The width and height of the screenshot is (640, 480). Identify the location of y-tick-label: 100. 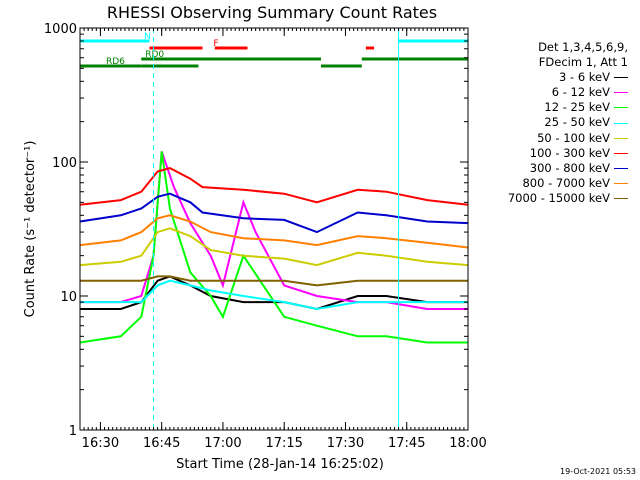
(64, 163).